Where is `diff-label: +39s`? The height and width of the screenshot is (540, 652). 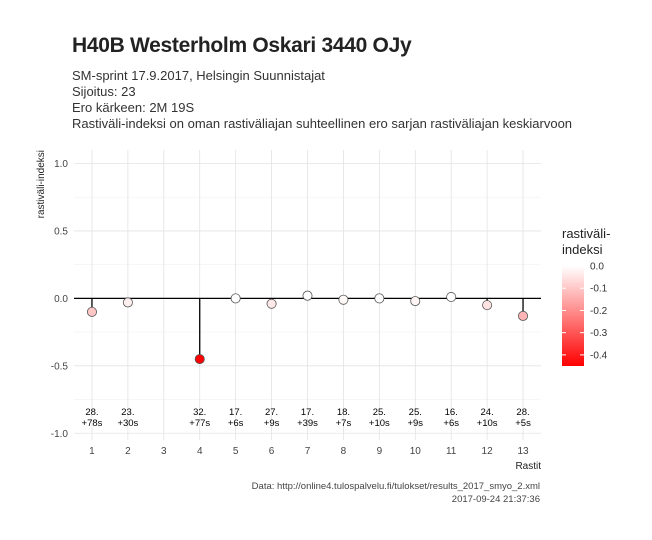 diff-label: +39s is located at coordinates (307, 423).